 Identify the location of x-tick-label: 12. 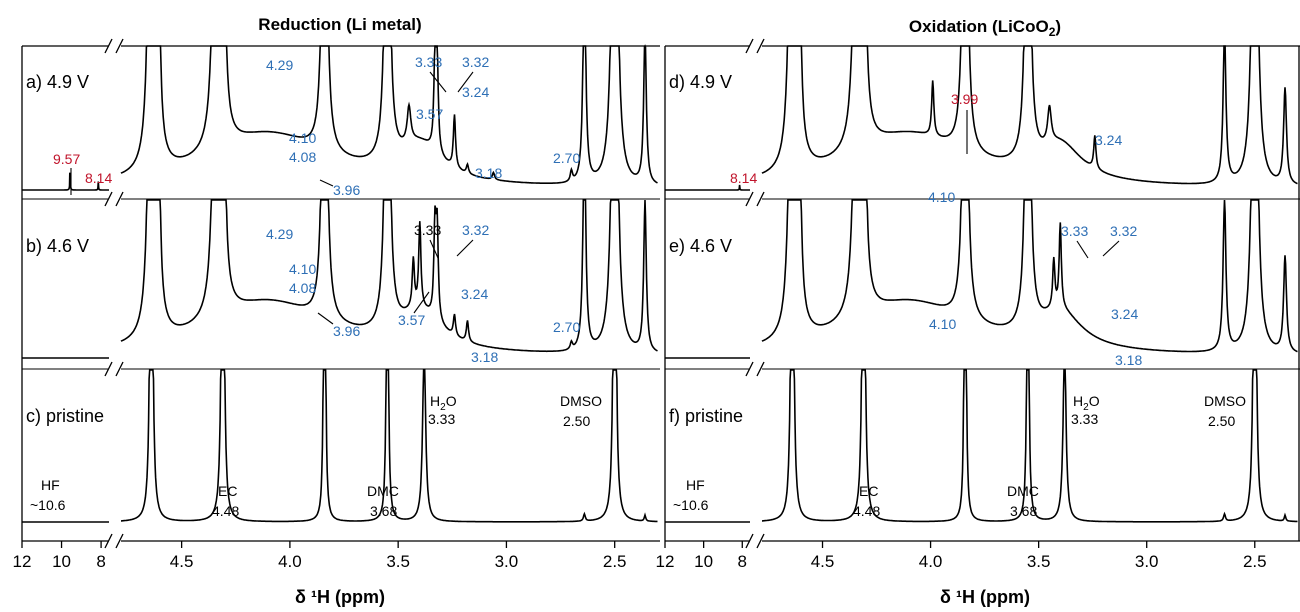
(665, 561).